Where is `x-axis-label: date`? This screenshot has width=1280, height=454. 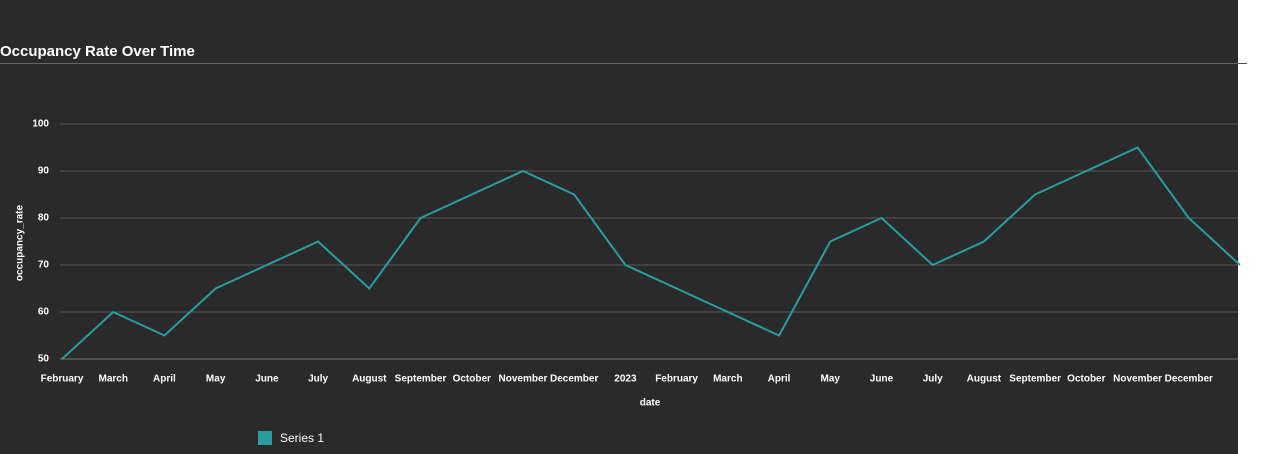
x-axis-label: date is located at coordinates (650, 403).